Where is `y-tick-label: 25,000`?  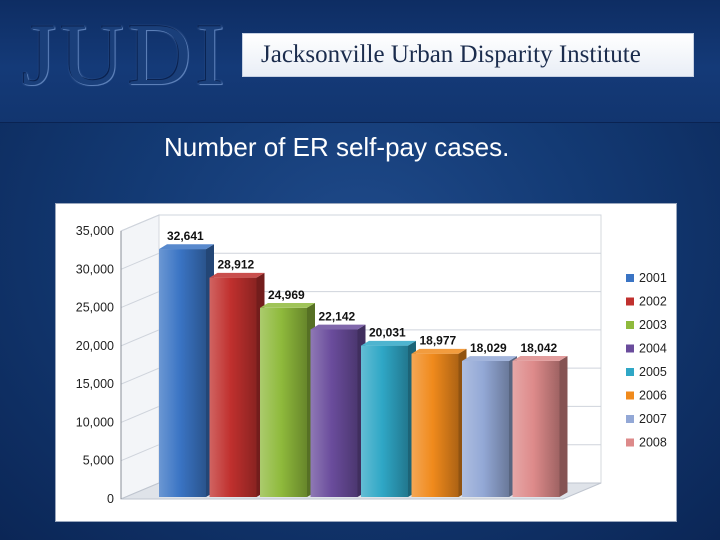 y-tick-label: 25,000 is located at coordinates (95, 308).